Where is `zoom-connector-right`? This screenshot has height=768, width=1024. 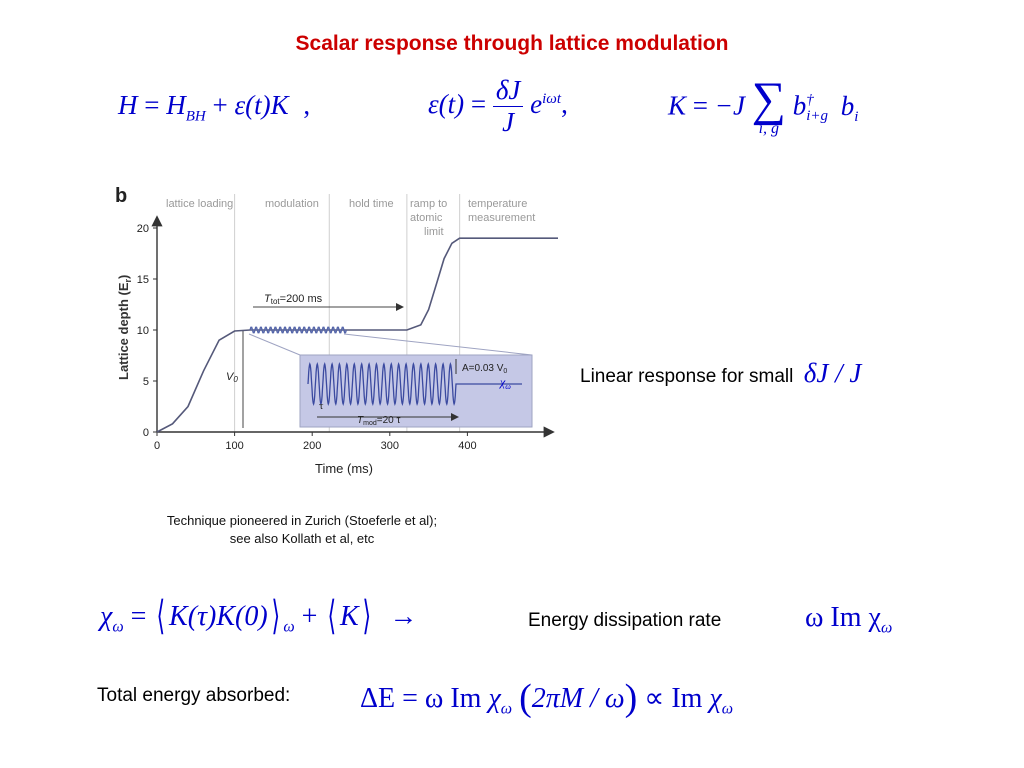
zoom-connector-right is located at coordinates (438, 344).